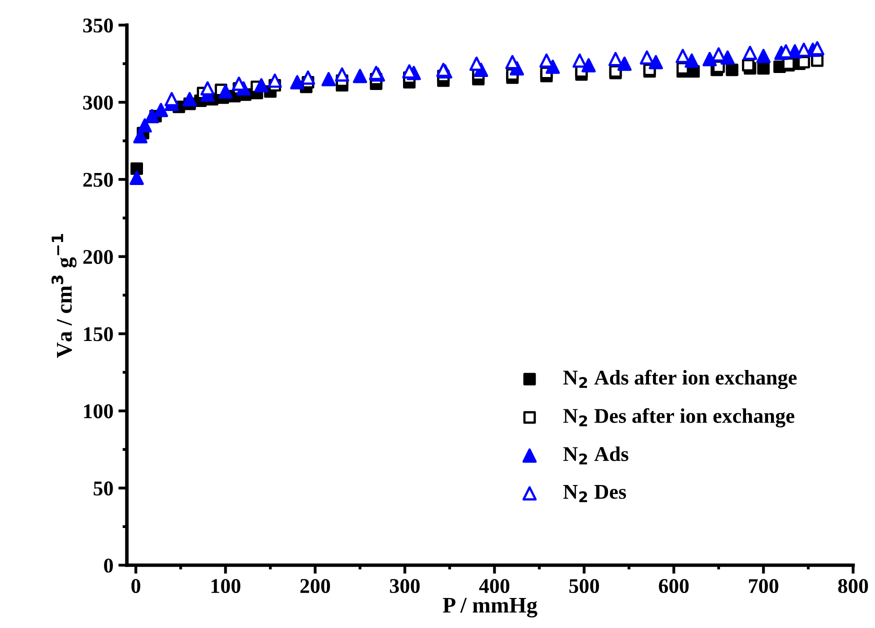 The height and width of the screenshot is (628, 875). What do you see at coordinates (98, 179) in the screenshot?
I see `y-tick-label: 250` at bounding box center [98, 179].